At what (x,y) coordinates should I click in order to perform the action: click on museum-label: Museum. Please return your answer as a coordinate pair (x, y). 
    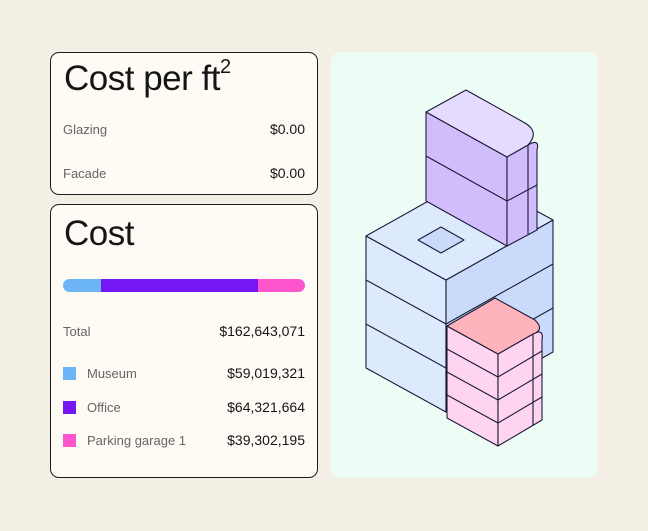
    Looking at the image, I should click on (112, 373).